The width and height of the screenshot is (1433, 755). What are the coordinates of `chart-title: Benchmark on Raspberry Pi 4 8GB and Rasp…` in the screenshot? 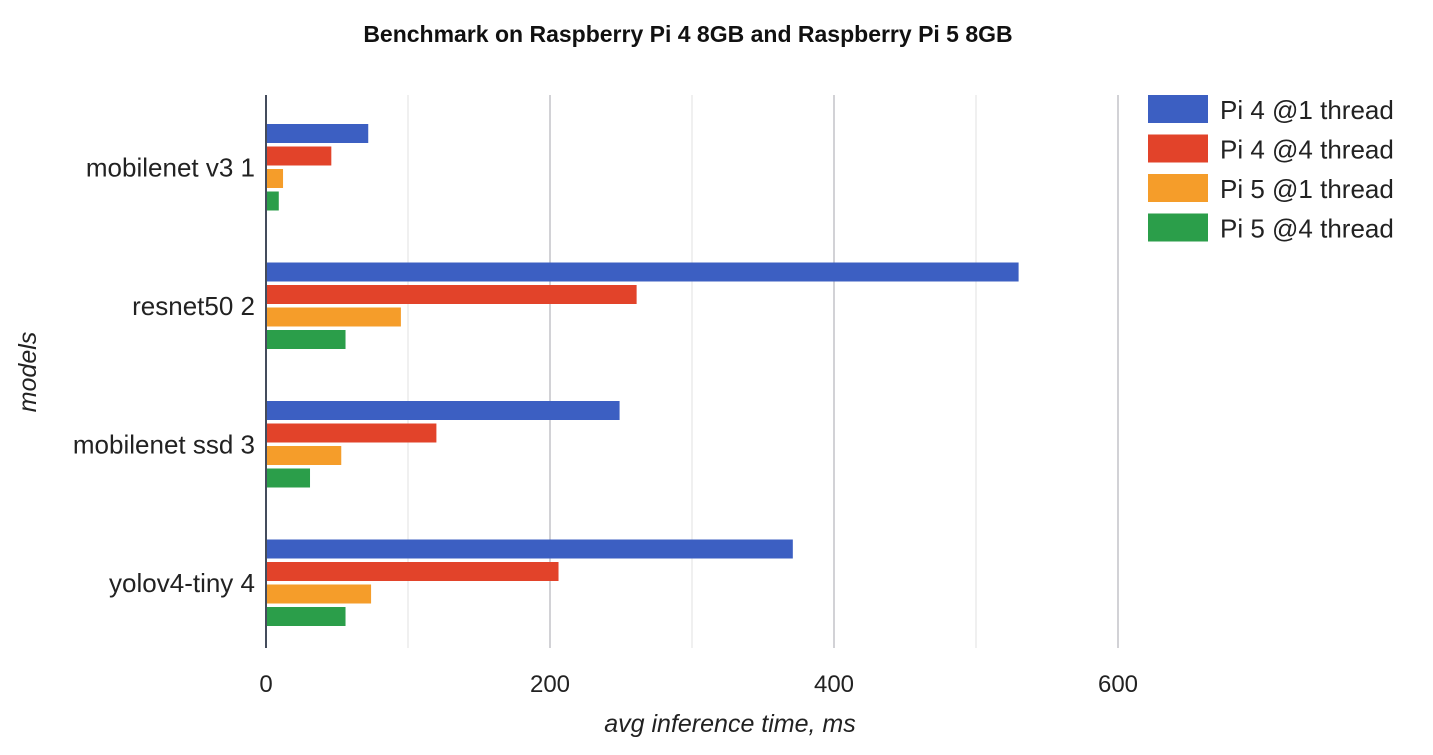 It's located at (687, 34).